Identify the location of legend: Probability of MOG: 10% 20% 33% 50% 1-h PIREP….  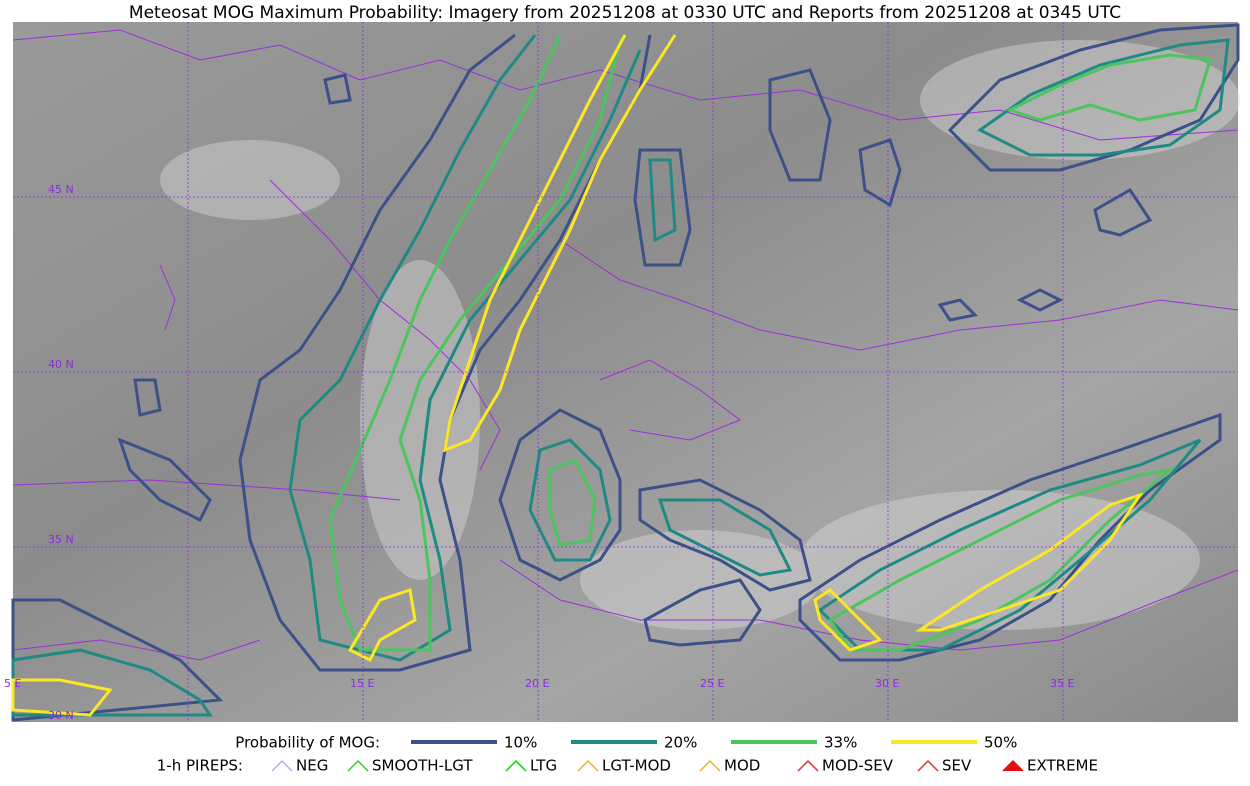
(627, 754).